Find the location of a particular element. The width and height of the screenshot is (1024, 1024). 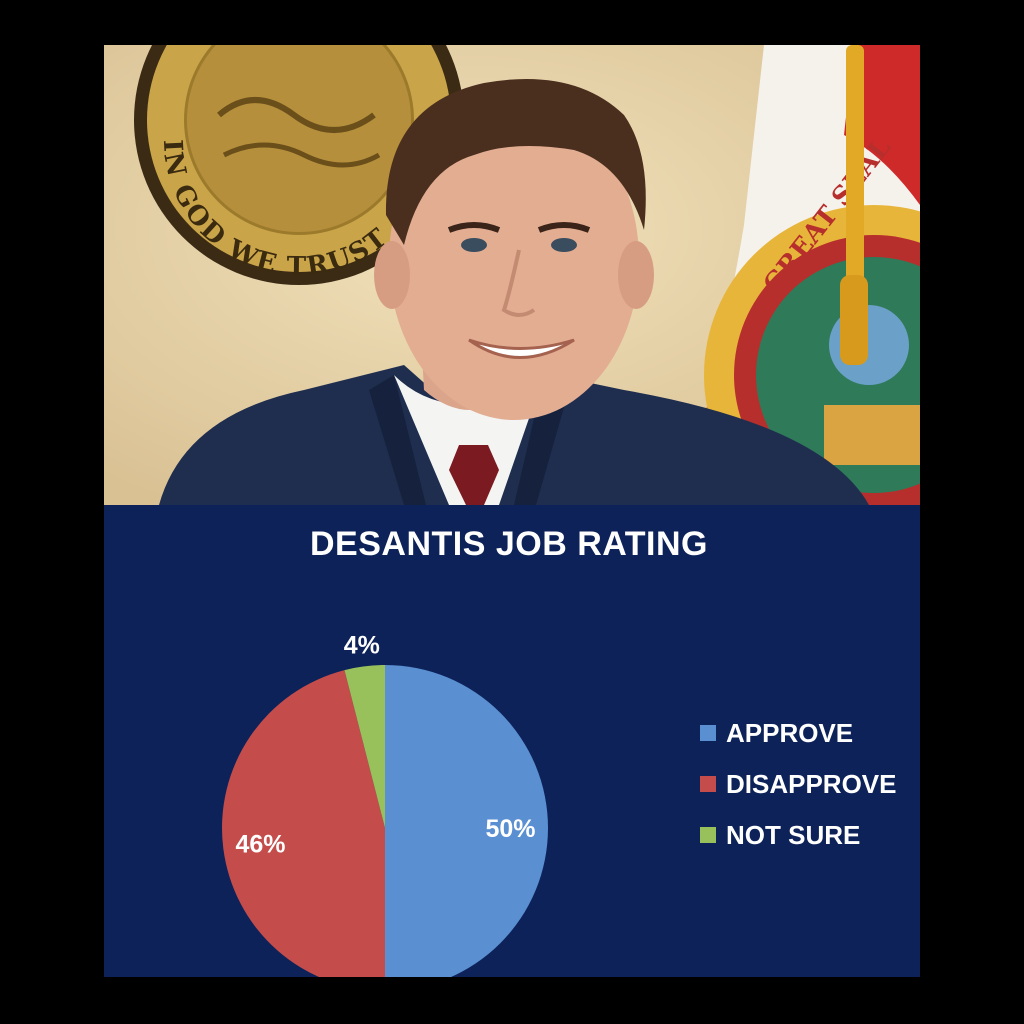

data-label-not-sure: 4% is located at coordinates (362, 645).